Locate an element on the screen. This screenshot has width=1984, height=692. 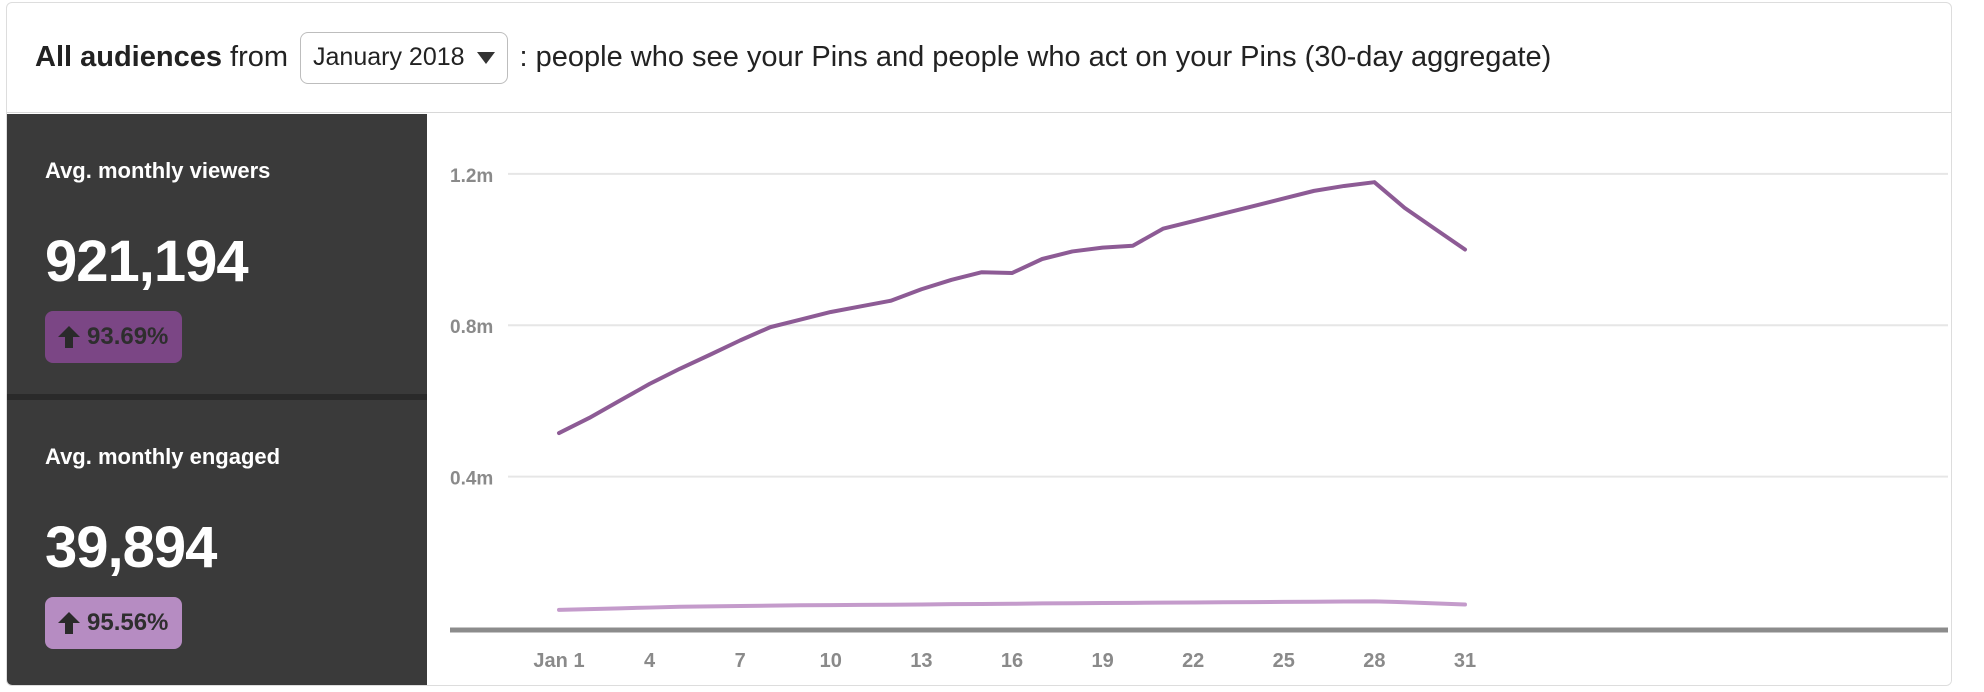
metric-label: Avg. monthly viewers is located at coordinates (158, 170).